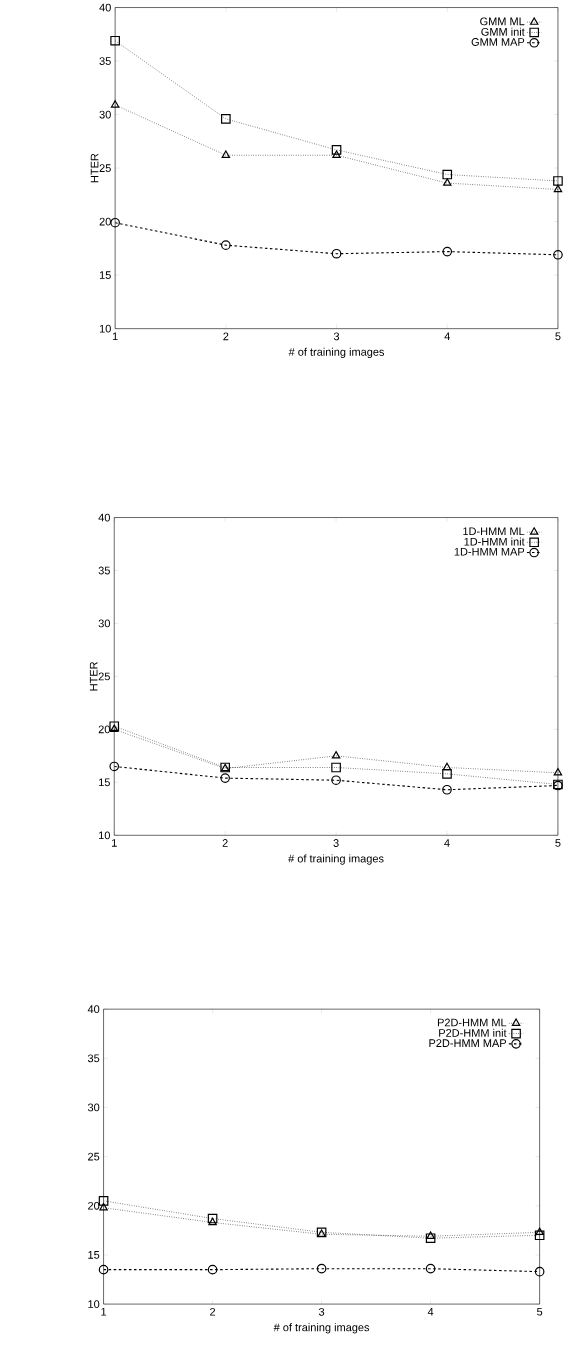 Image resolution: width=565 pixels, height=1367 pixels. What do you see at coordinates (468, 1043) in the screenshot?
I see `legend-label: P2D-HMM MAP` at bounding box center [468, 1043].